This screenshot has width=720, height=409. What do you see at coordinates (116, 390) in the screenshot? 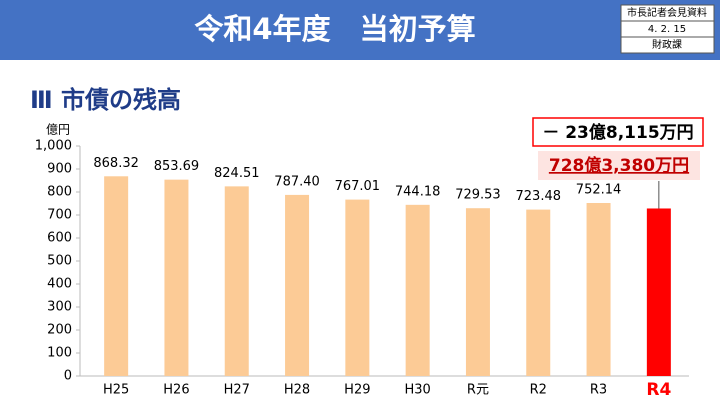
I see `x-tick-label: H25` at bounding box center [116, 390].